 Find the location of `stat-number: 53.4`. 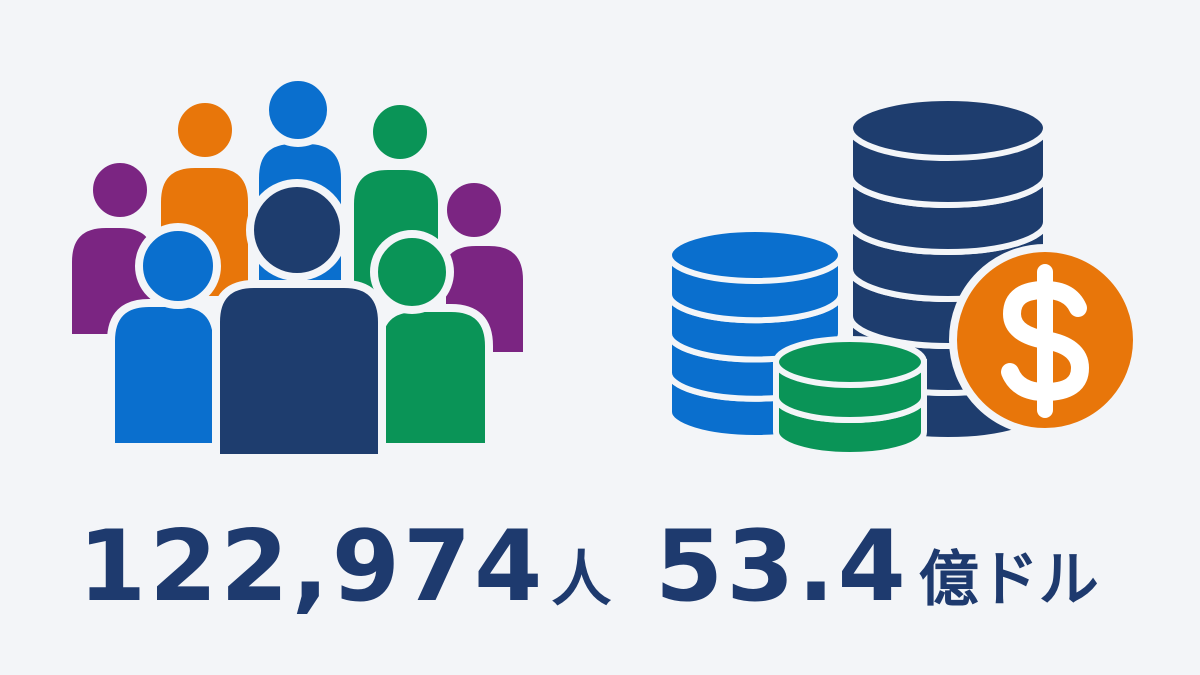

stat-number: 53.4 is located at coordinates (782, 567).